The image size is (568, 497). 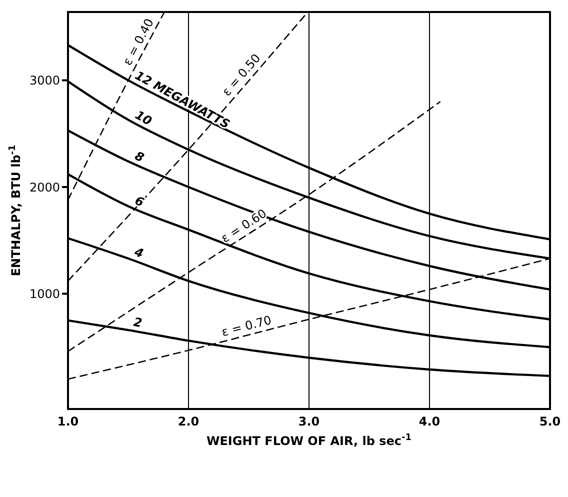 I want to click on text: 4, so click(x=139, y=252).